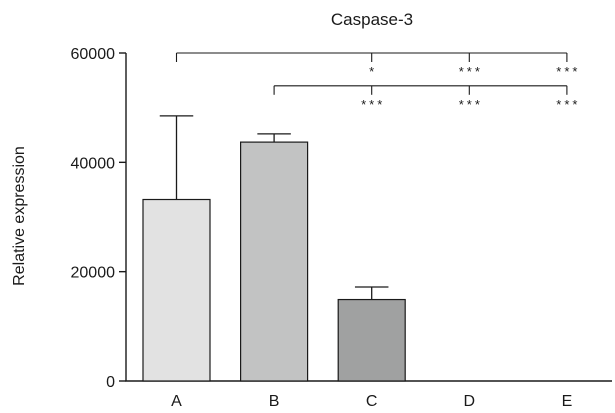  What do you see at coordinates (93, 54) in the screenshot?
I see `y-tick-label: 60000` at bounding box center [93, 54].